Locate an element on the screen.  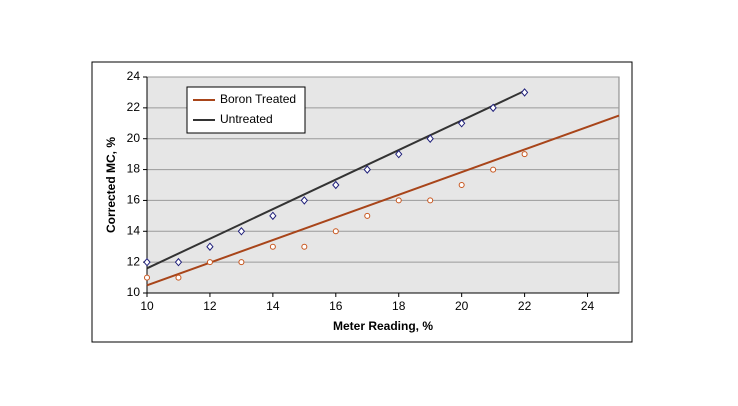
y-axis-label: Corrected MC, % is located at coordinates (111, 185).